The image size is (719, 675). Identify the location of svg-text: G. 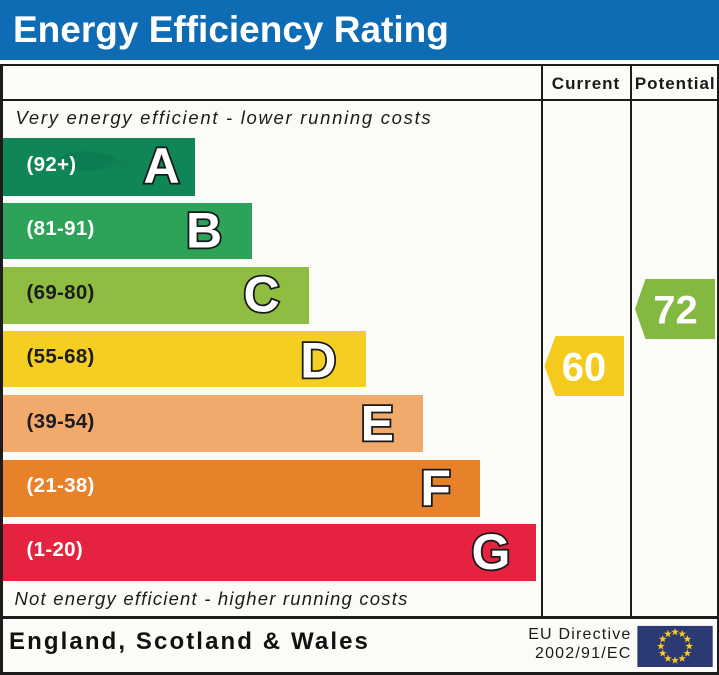
(491, 552).